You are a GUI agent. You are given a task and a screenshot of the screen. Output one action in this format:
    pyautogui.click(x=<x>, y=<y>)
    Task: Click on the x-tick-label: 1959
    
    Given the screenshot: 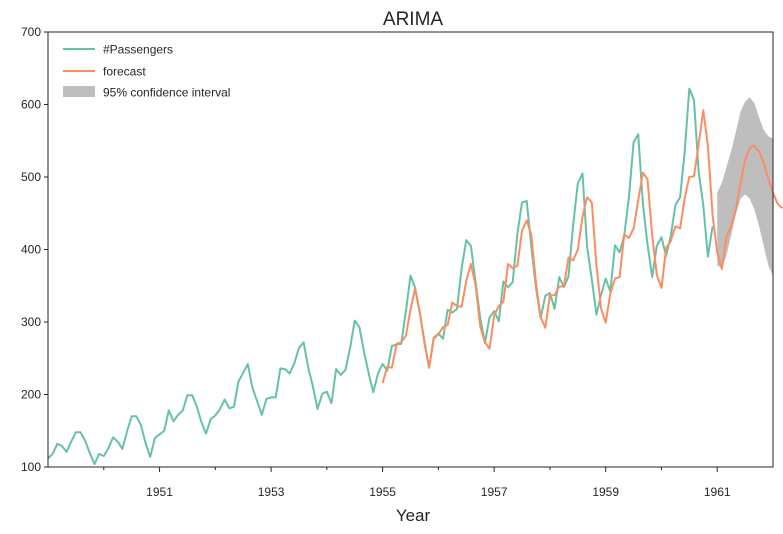 What is the action you would take?
    pyautogui.click(x=605, y=492)
    